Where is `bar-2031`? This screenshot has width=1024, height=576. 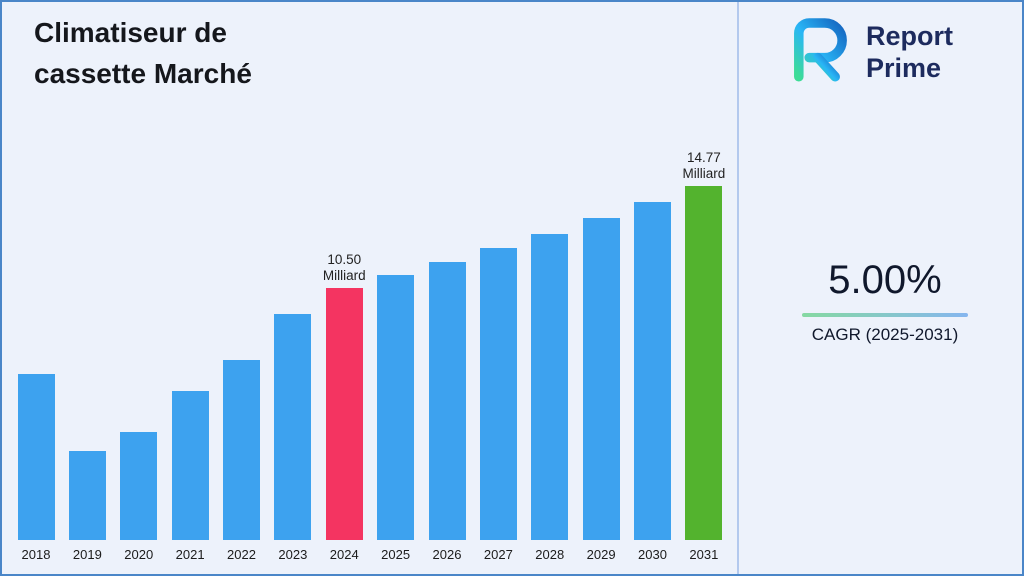 bar-2031 is located at coordinates (704, 363).